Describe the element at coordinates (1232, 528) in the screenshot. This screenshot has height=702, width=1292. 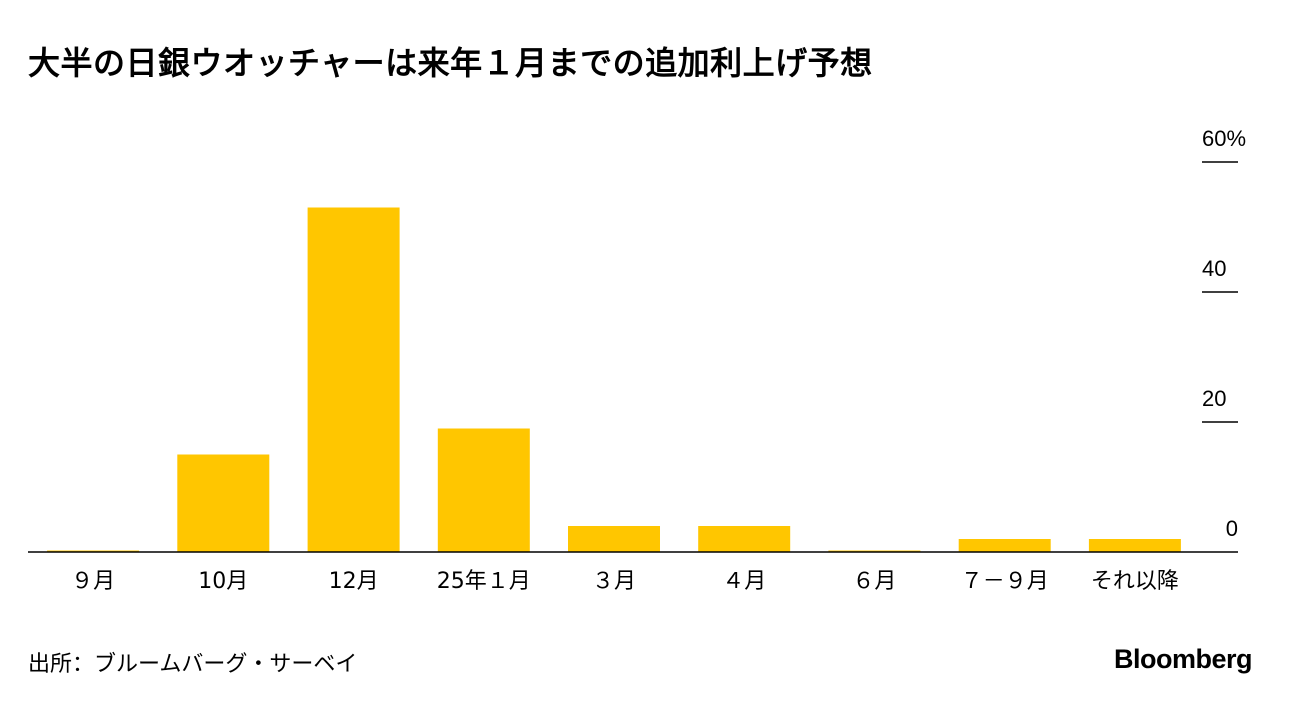
I see `y-tick-label: 0` at that location.